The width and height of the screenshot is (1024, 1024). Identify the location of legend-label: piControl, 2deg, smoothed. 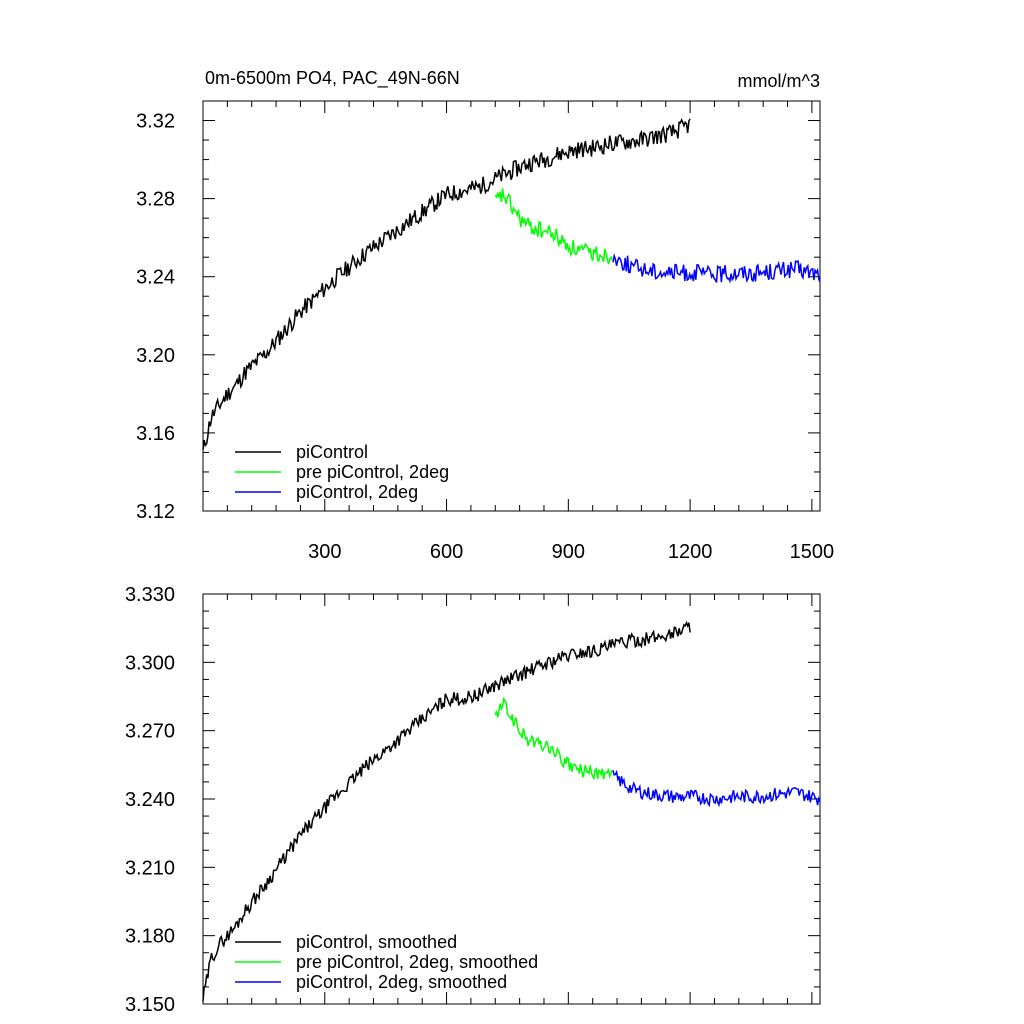
(401, 982).